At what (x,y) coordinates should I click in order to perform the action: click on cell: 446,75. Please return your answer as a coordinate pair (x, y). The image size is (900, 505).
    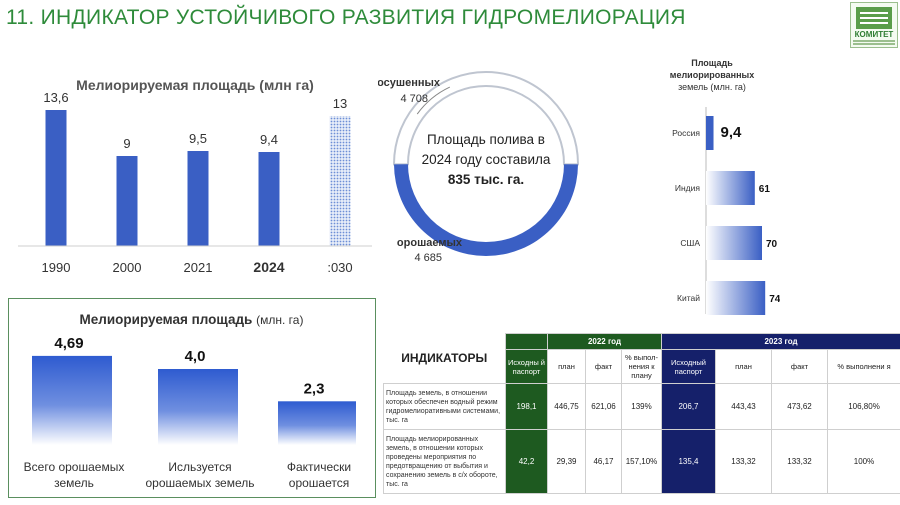
    Looking at the image, I should click on (566, 406).